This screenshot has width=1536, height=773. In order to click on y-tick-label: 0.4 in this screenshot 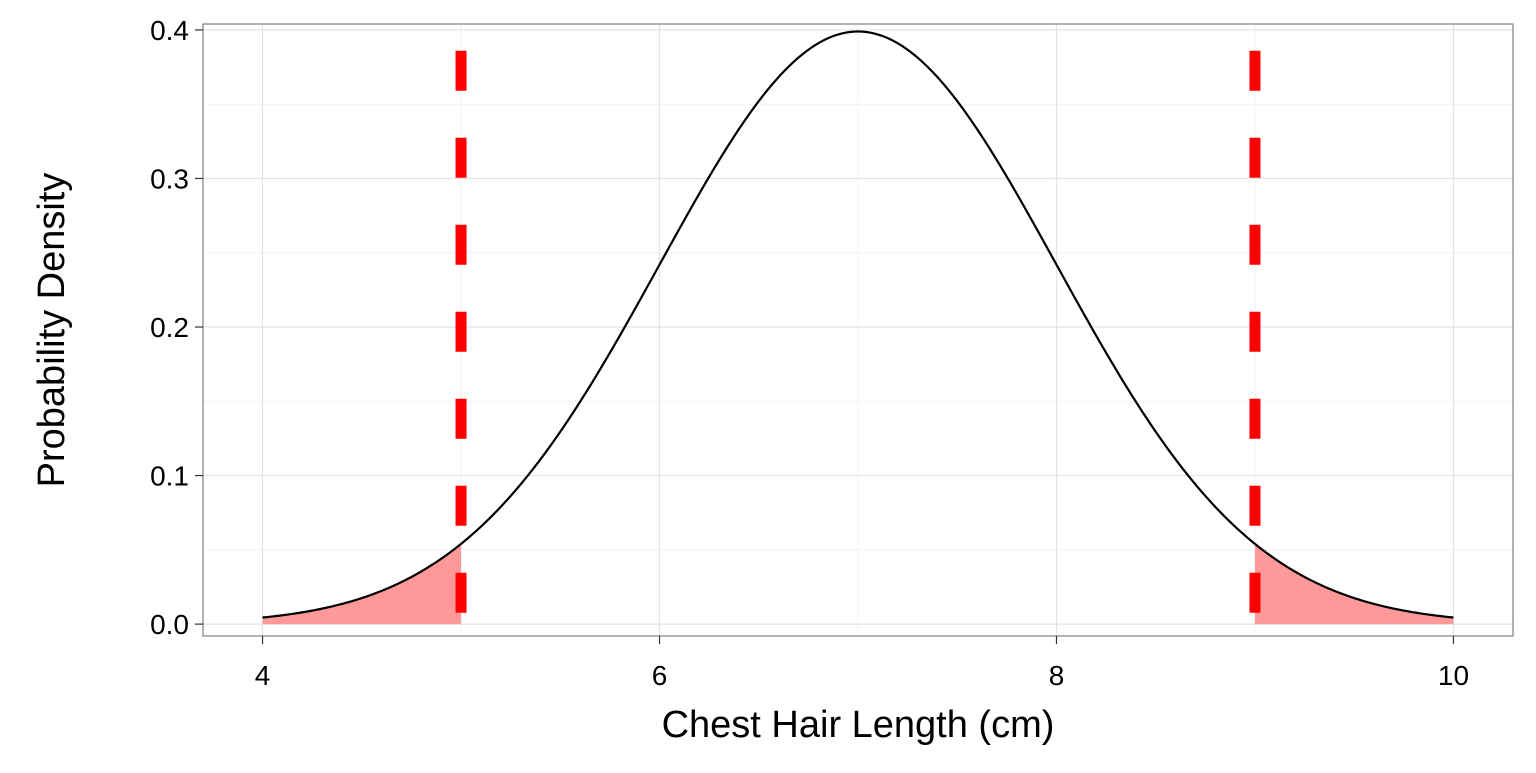, I will do `click(169, 30)`.